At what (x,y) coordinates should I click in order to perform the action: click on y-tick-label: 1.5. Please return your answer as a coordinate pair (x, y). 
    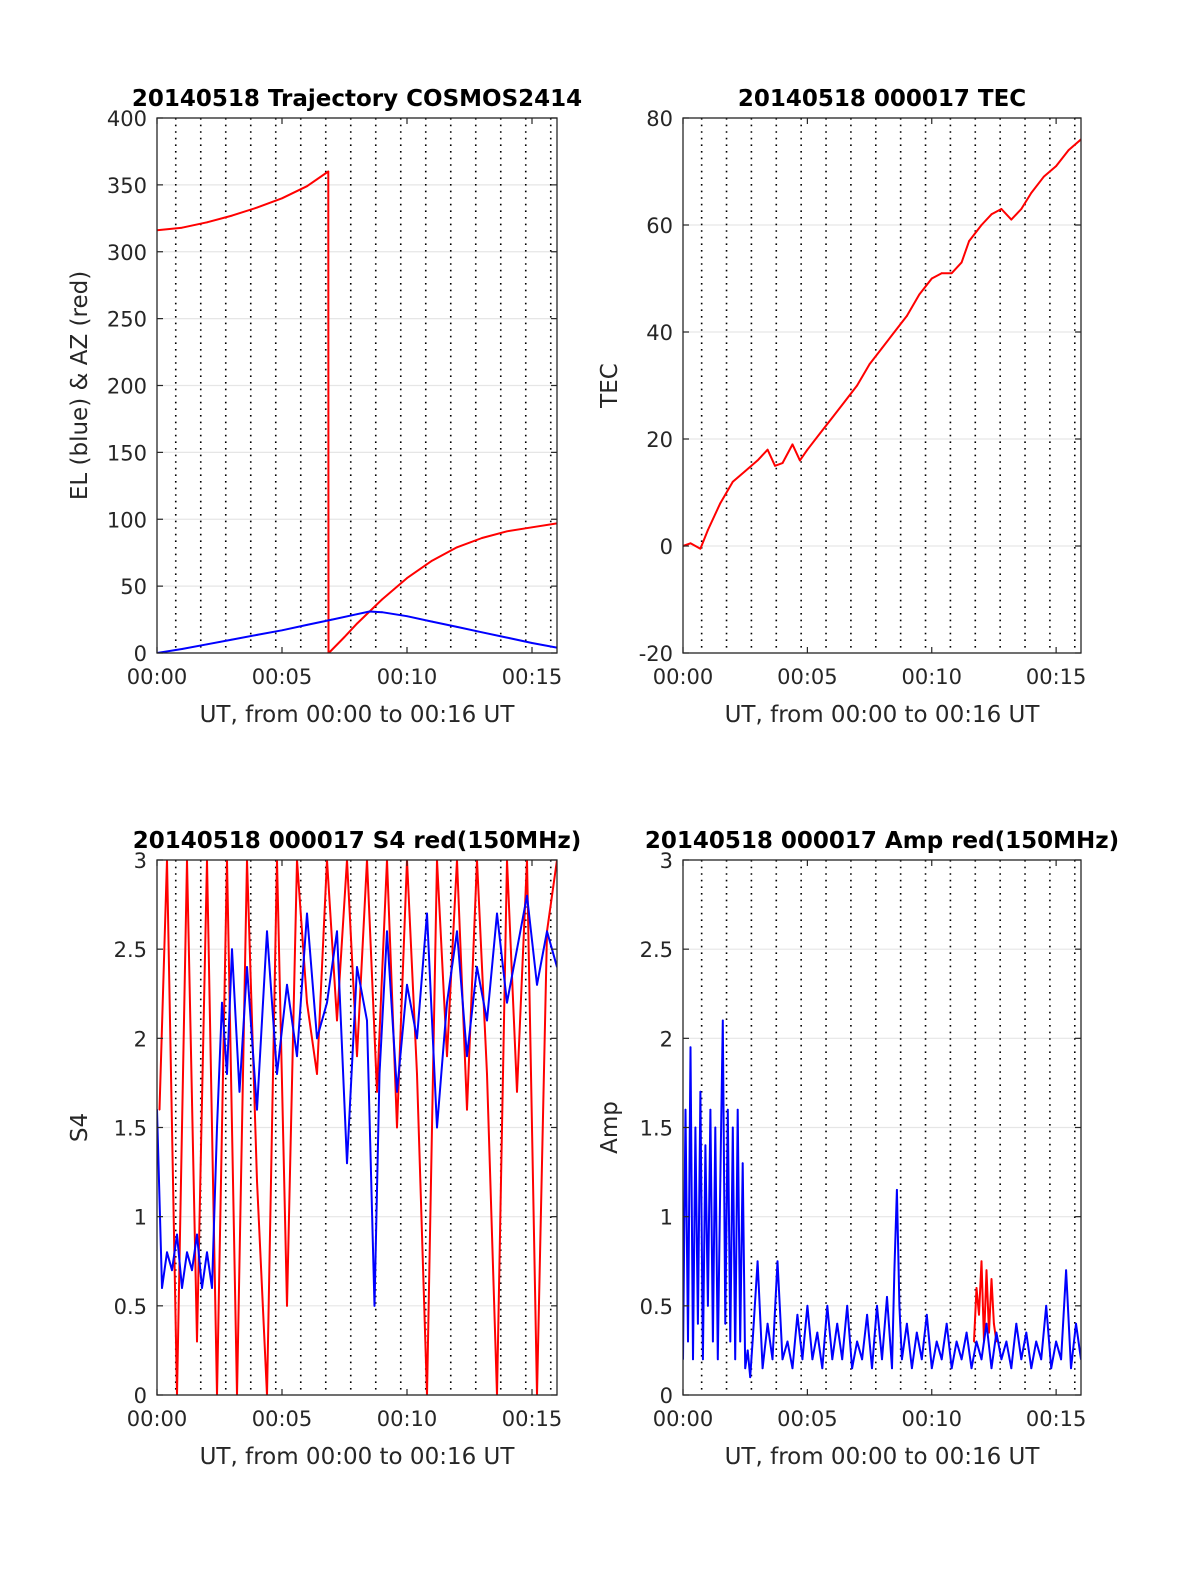
    Looking at the image, I should click on (656, 1129).